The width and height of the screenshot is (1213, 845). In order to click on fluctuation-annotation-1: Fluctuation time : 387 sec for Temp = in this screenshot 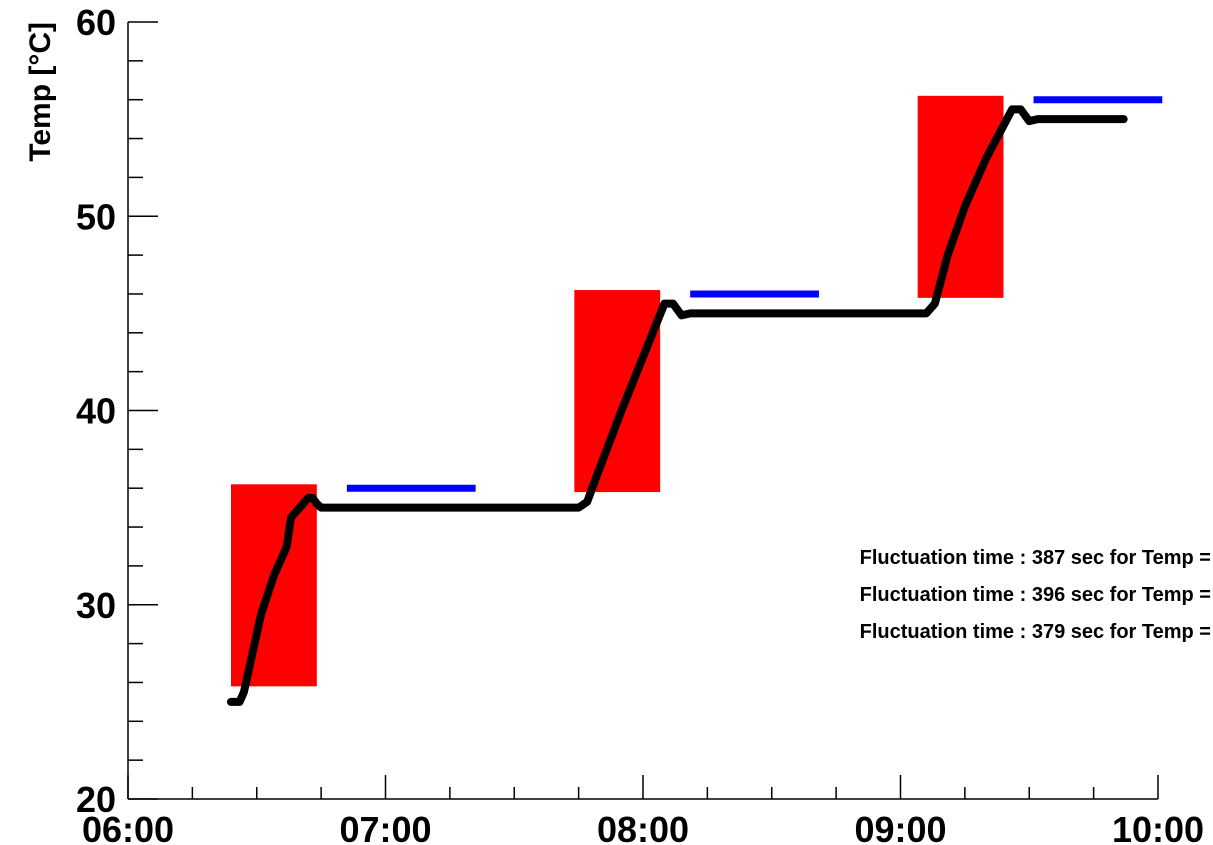, I will do `click(1035, 558)`.